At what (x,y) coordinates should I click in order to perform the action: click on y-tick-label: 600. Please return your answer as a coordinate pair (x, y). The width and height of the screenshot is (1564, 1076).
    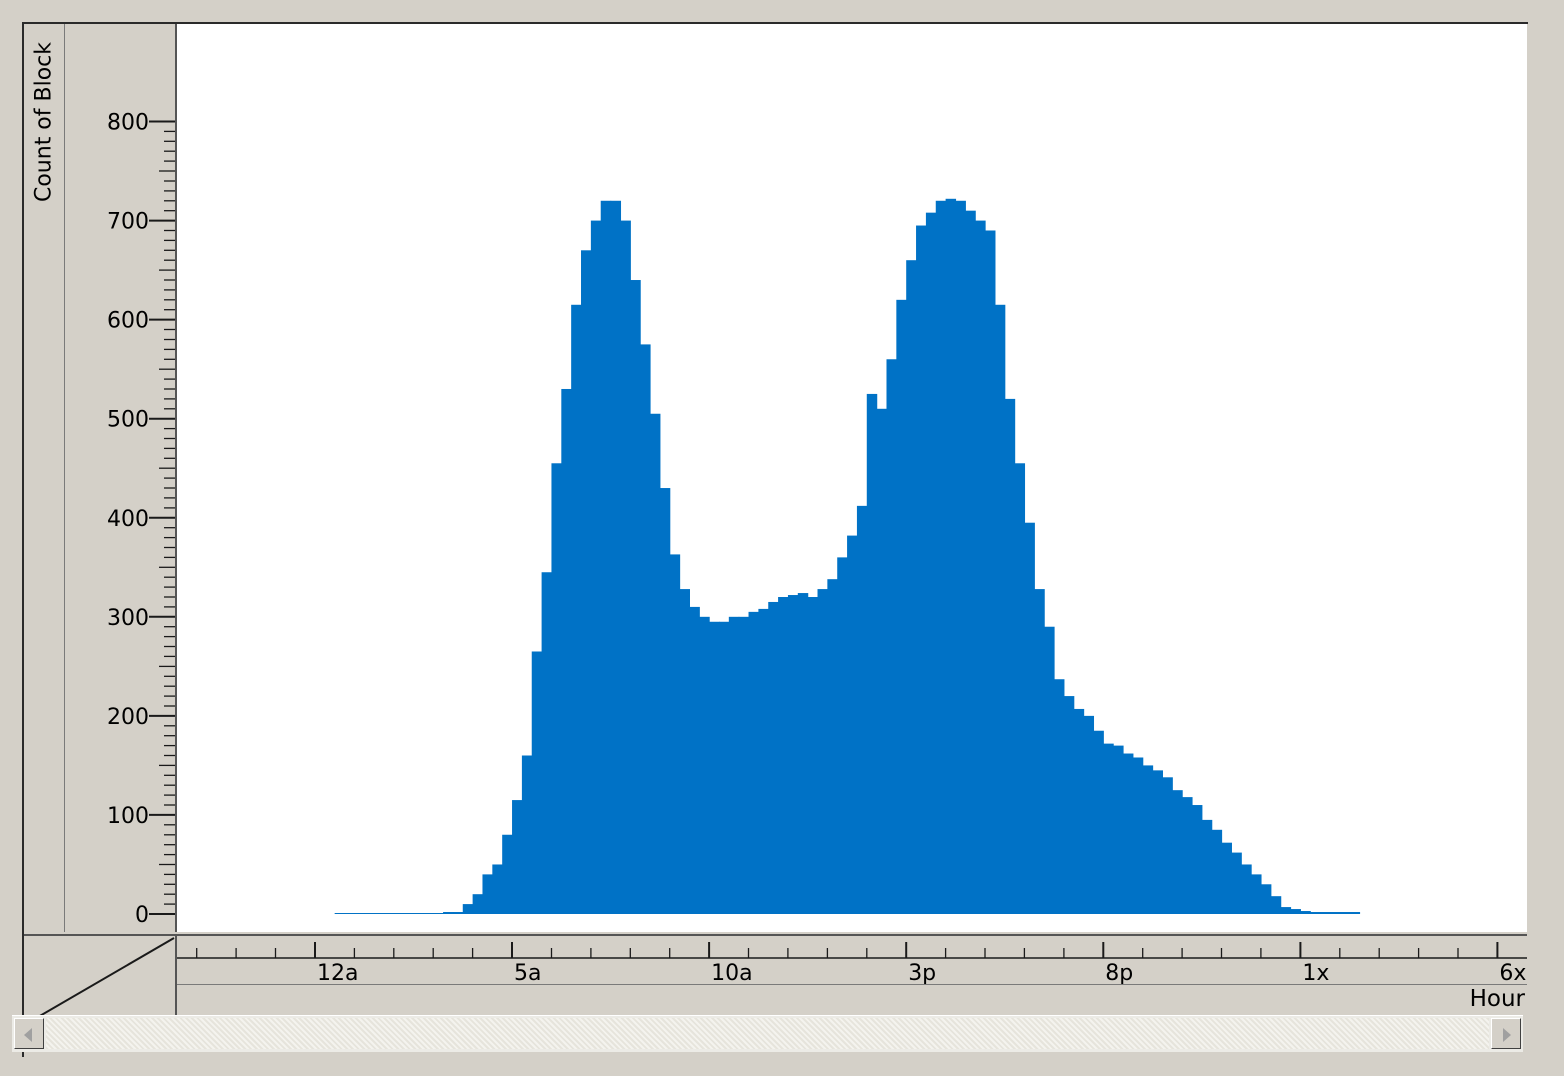
    Looking at the image, I should click on (128, 321).